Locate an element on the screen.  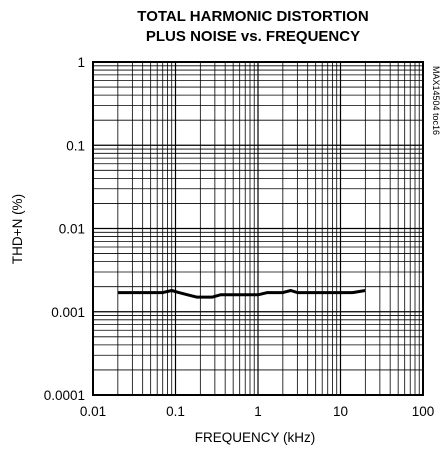
y-tick-label: 0.01 is located at coordinates (72, 229).